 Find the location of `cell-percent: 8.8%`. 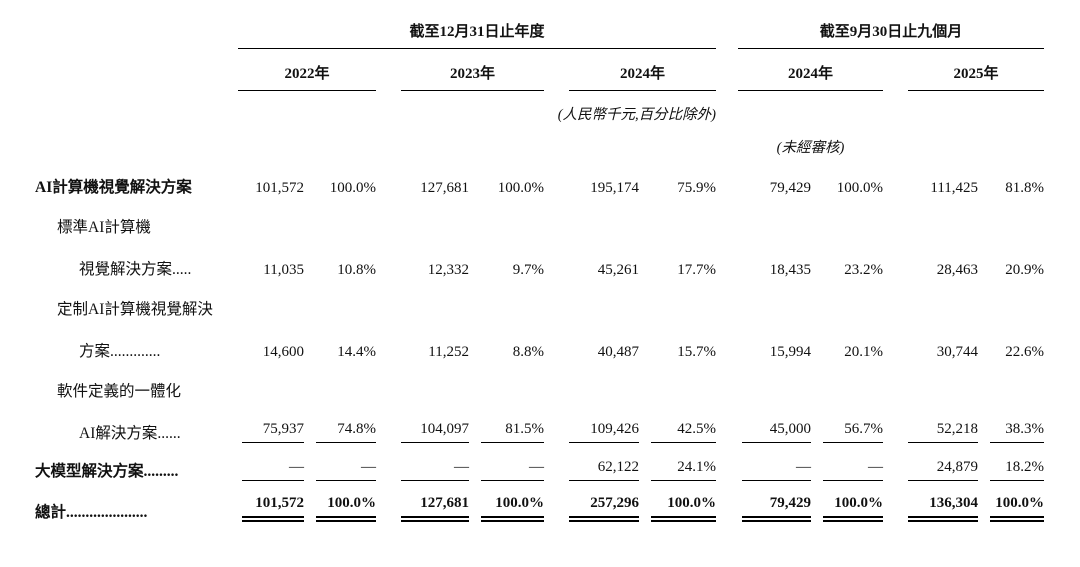

cell-percent: 8.8% is located at coordinates (528, 352).